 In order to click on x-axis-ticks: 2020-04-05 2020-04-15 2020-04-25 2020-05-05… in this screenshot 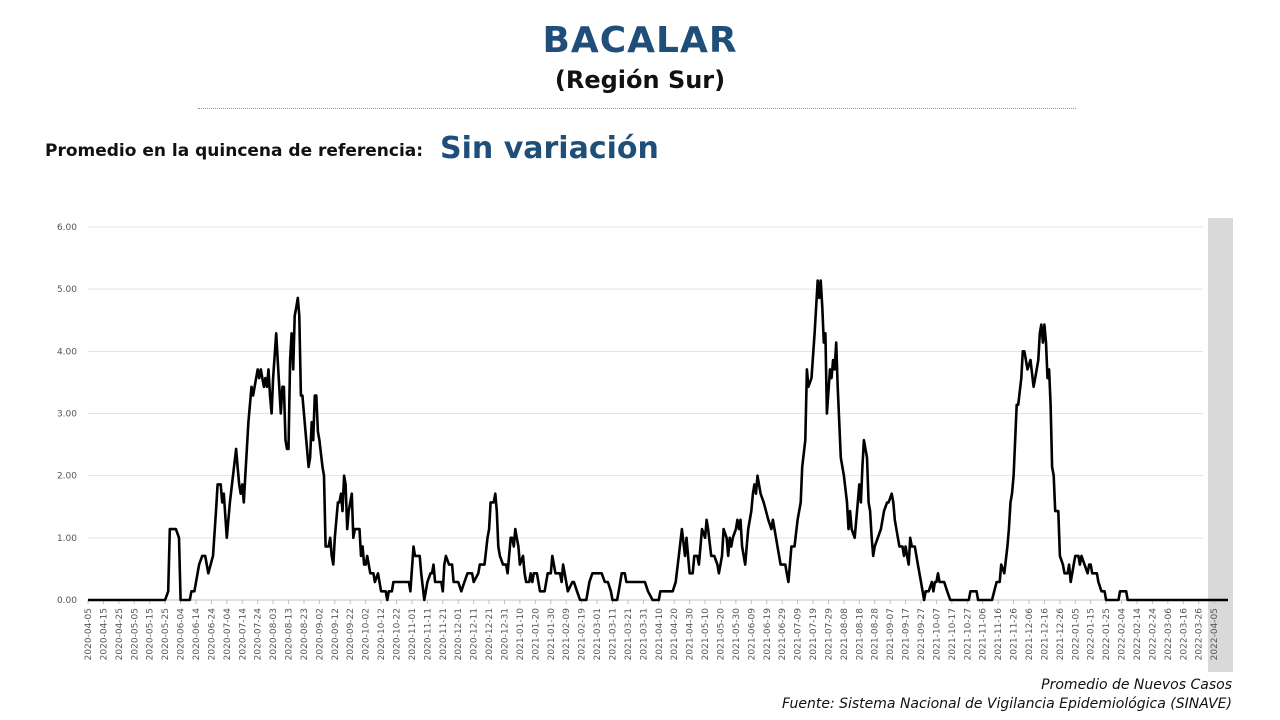, I will do `click(652, 630)`.